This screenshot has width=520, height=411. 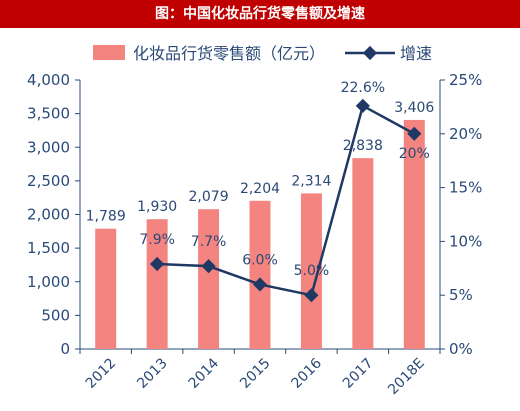 What do you see at coordinates (461, 295) in the screenshot?
I see `y-right-tick-label: 5%` at bounding box center [461, 295].